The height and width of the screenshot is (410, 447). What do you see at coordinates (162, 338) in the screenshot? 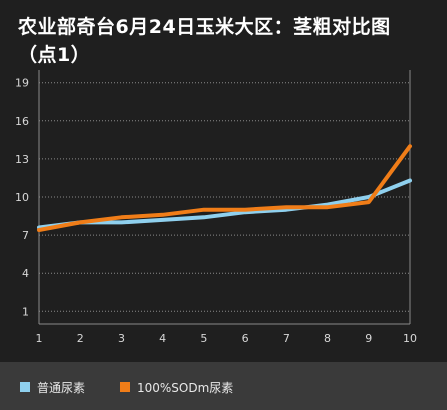
I see `x-tick-label: 4` at bounding box center [162, 338].